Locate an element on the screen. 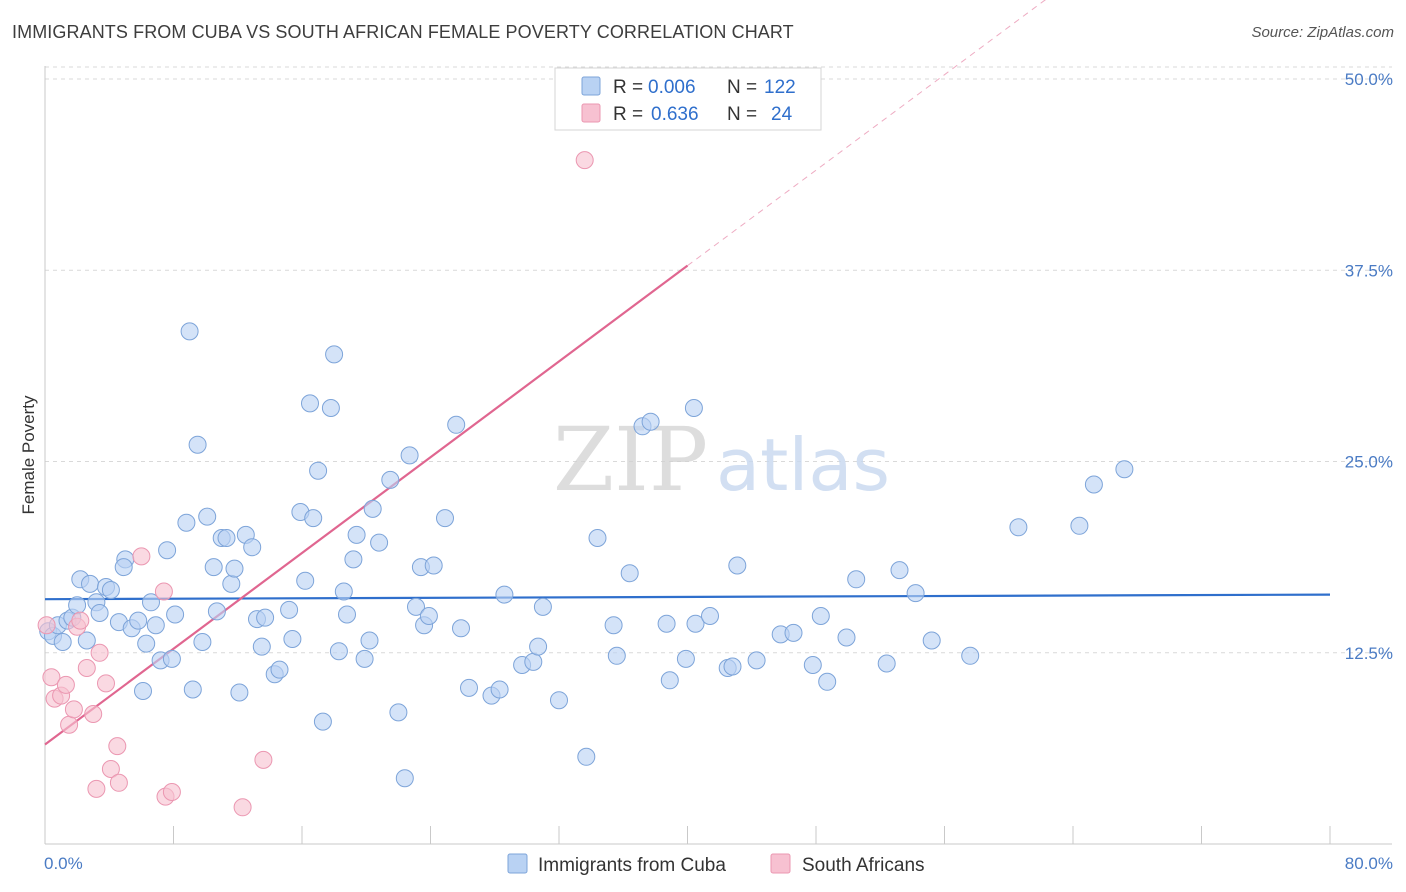 The height and width of the screenshot is (892, 1406). legend-r-label-south-africans: R = is located at coordinates (628, 114).